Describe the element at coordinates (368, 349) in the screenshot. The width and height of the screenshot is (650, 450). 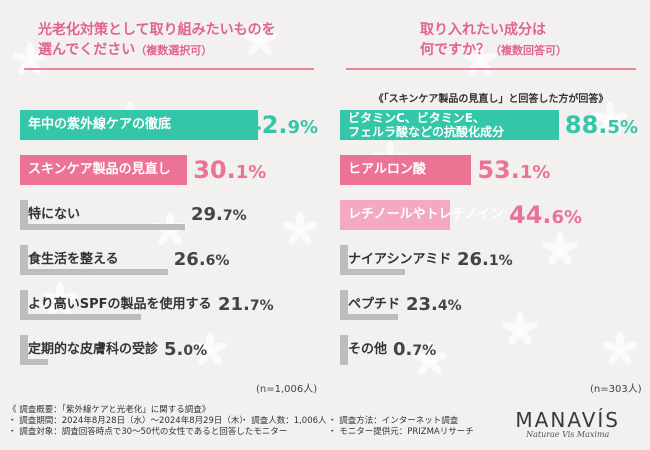
I see `category-label-right-5: その他` at that location.